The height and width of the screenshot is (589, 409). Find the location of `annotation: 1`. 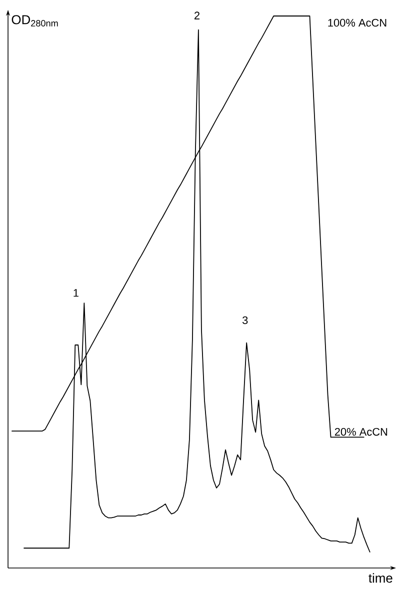

annotation: 1 is located at coordinates (76, 293).